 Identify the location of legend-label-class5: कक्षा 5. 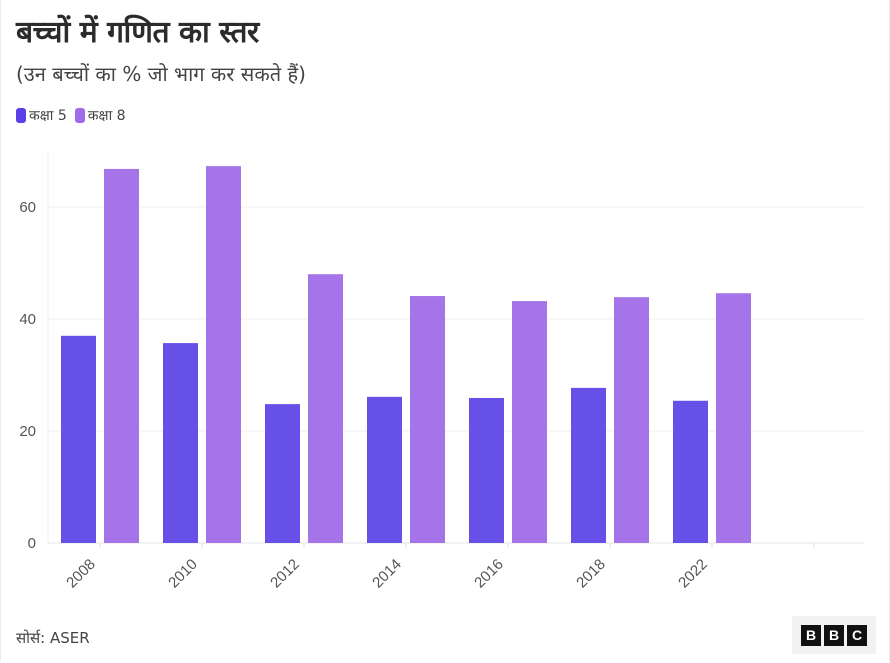
(48, 116).